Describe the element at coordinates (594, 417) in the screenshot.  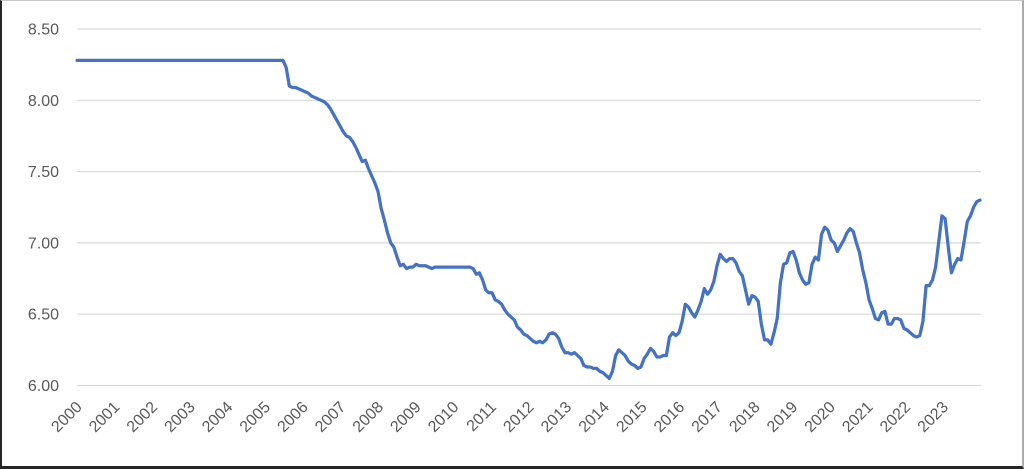
I see `x-axis-tick-label: 2014` at that location.